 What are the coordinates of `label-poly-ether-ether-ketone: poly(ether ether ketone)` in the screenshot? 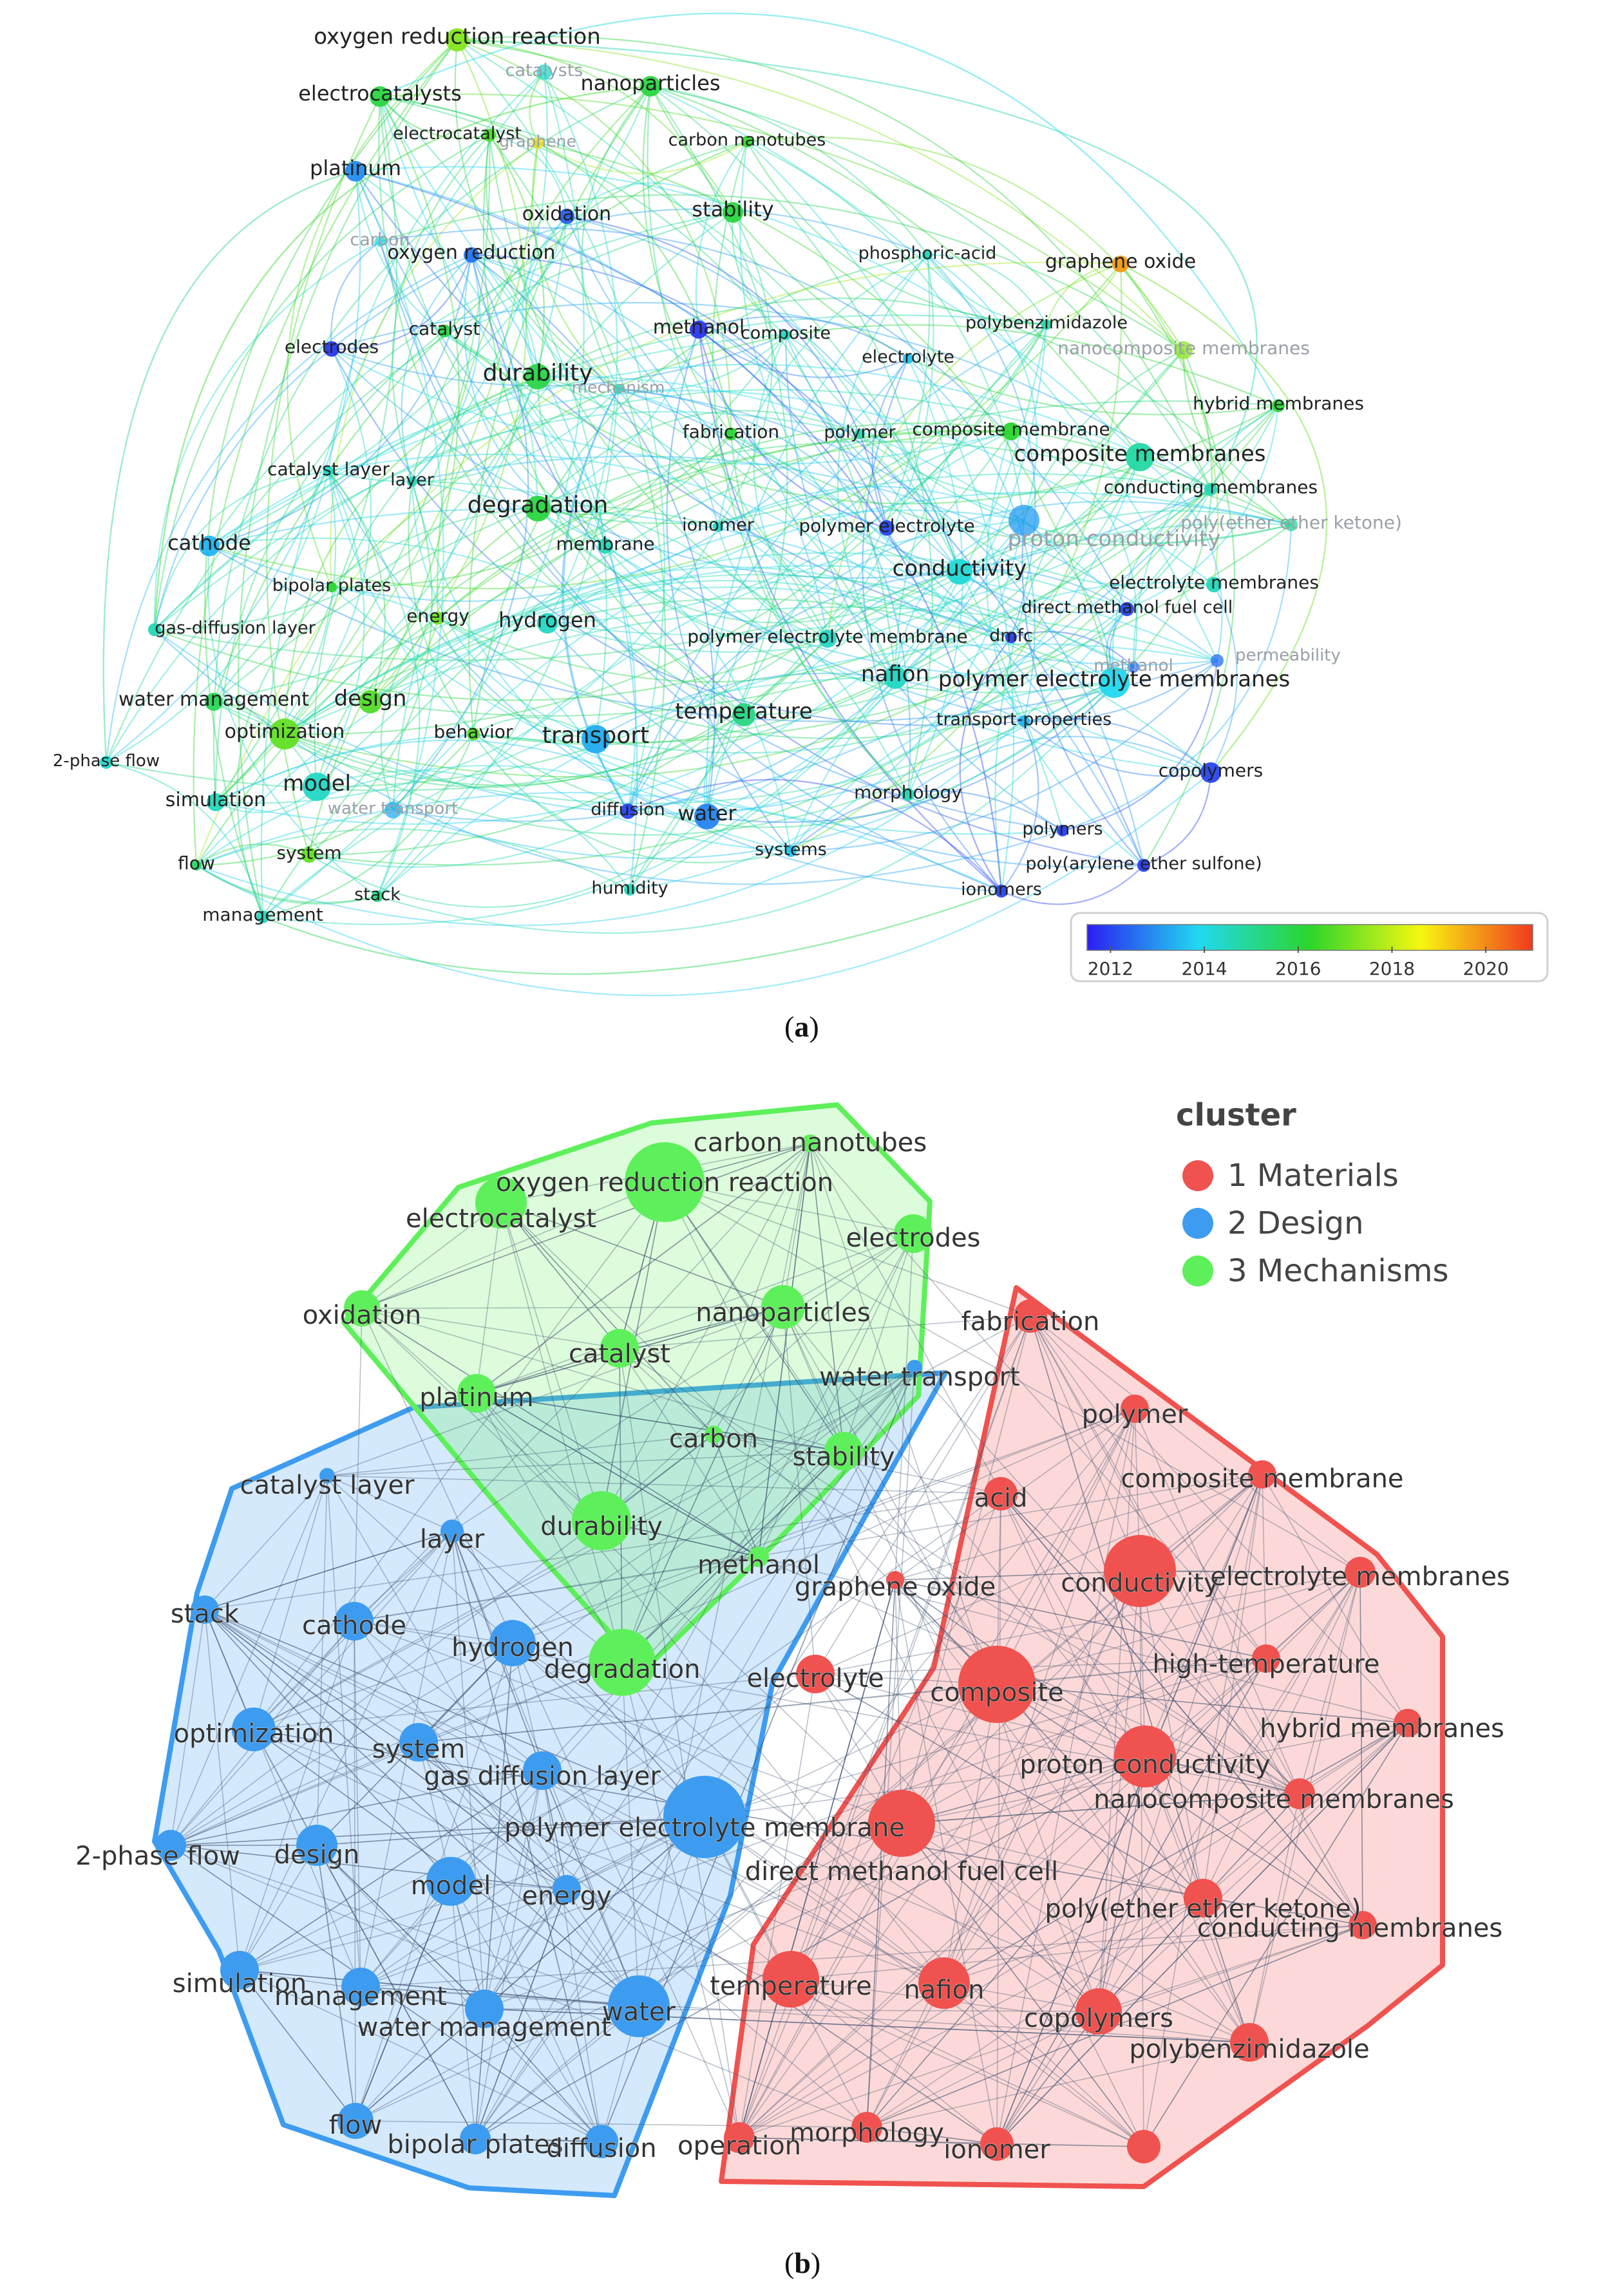 It's located at (1291, 522).